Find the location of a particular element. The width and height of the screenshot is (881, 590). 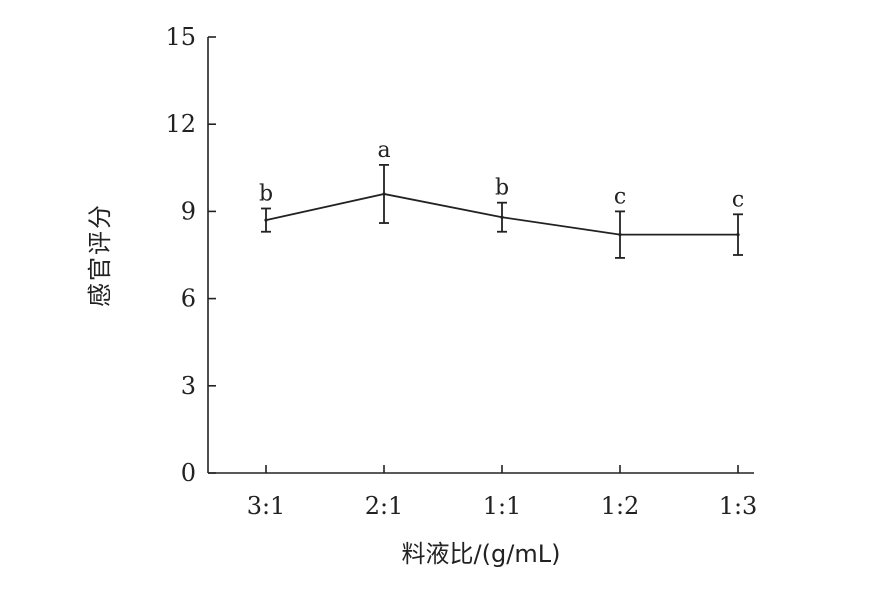

x-axis-title: 料液比/(g/mL) is located at coordinates (481, 554).